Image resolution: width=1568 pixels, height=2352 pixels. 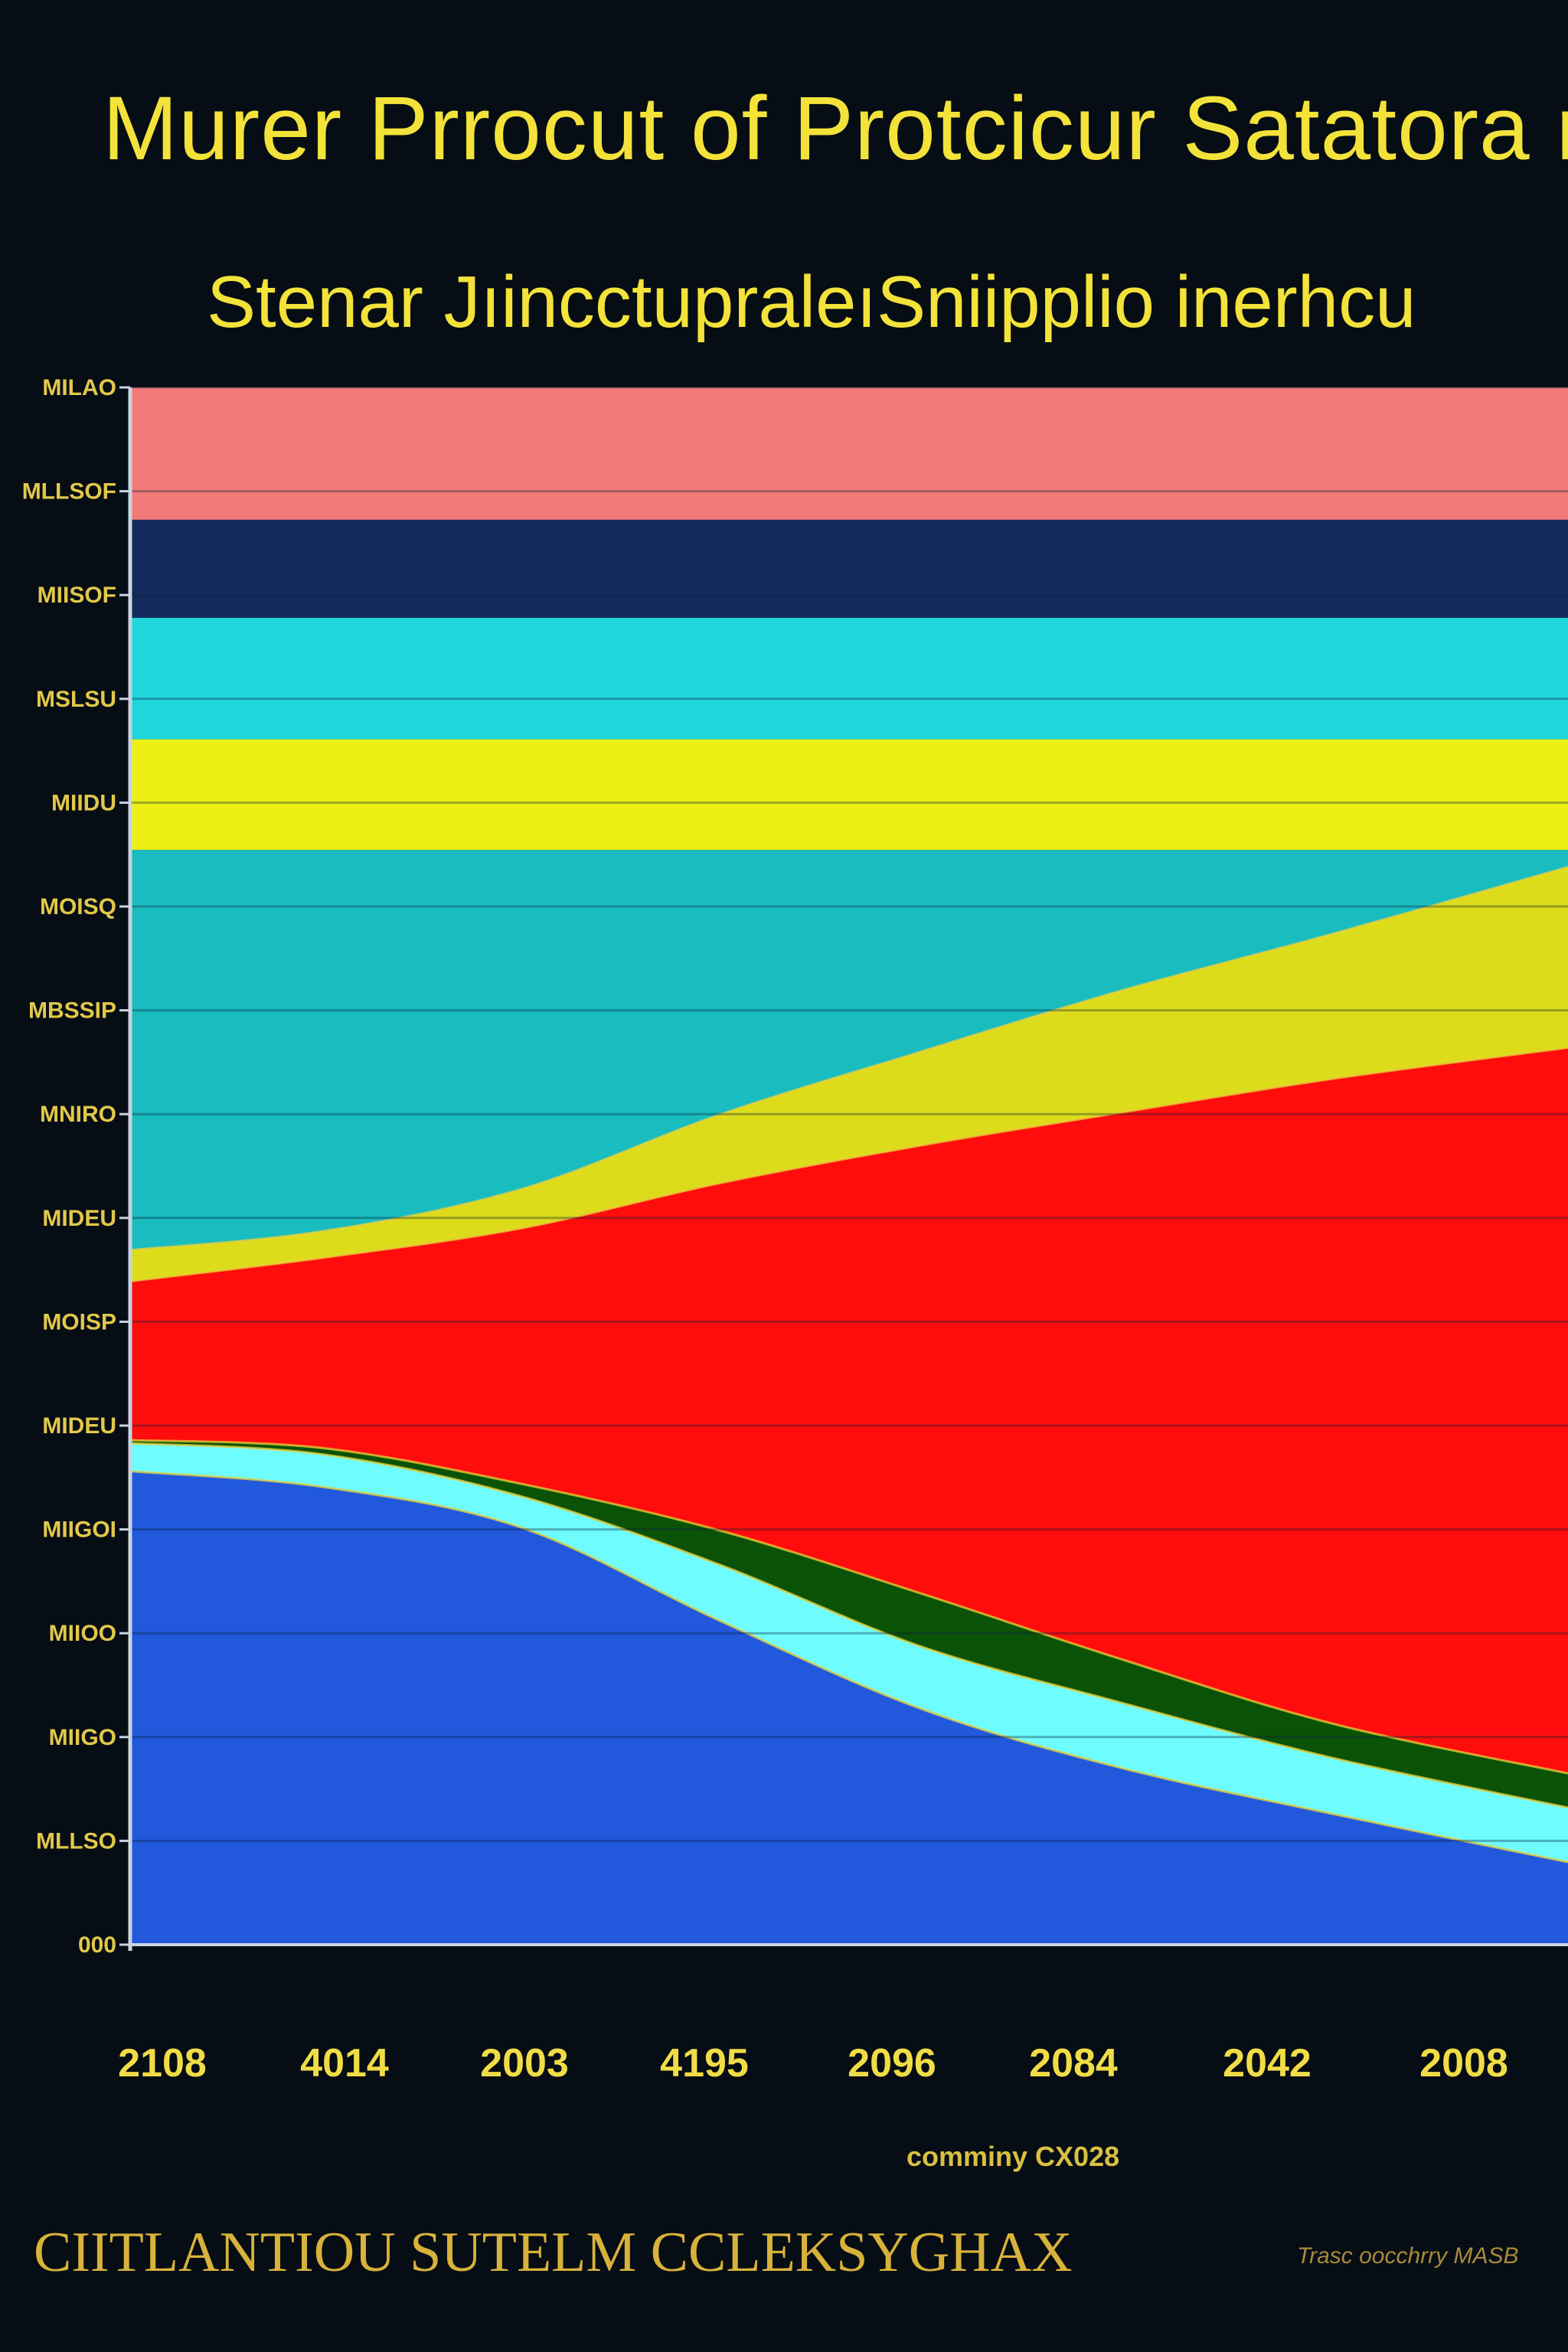 I want to click on y-tick-label: 000, so click(x=97, y=1945).